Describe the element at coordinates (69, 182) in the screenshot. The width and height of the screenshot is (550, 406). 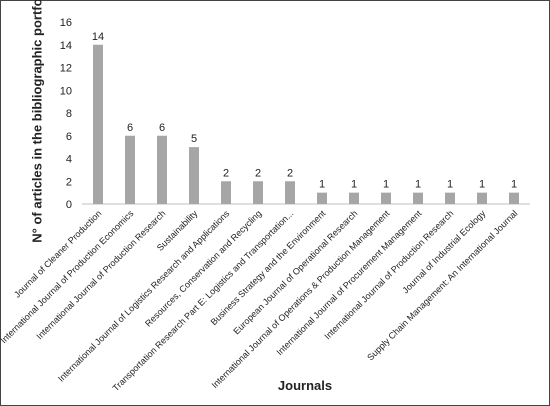
I see `y-tick-label: 2` at that location.